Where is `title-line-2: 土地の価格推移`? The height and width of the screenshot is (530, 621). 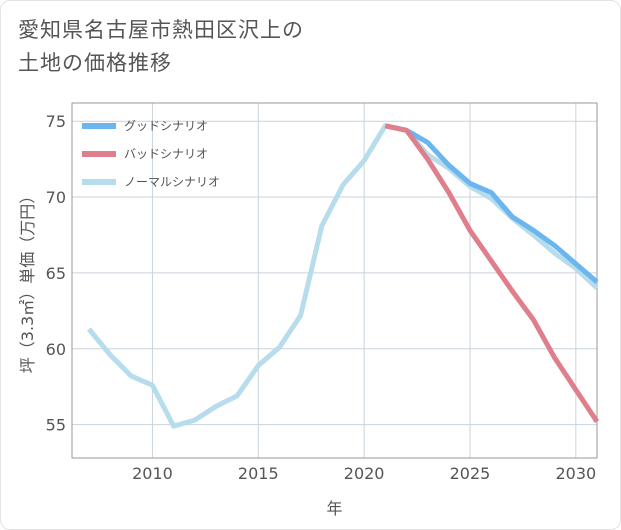 title-line-2: 土地の価格推移 is located at coordinates (95, 63).